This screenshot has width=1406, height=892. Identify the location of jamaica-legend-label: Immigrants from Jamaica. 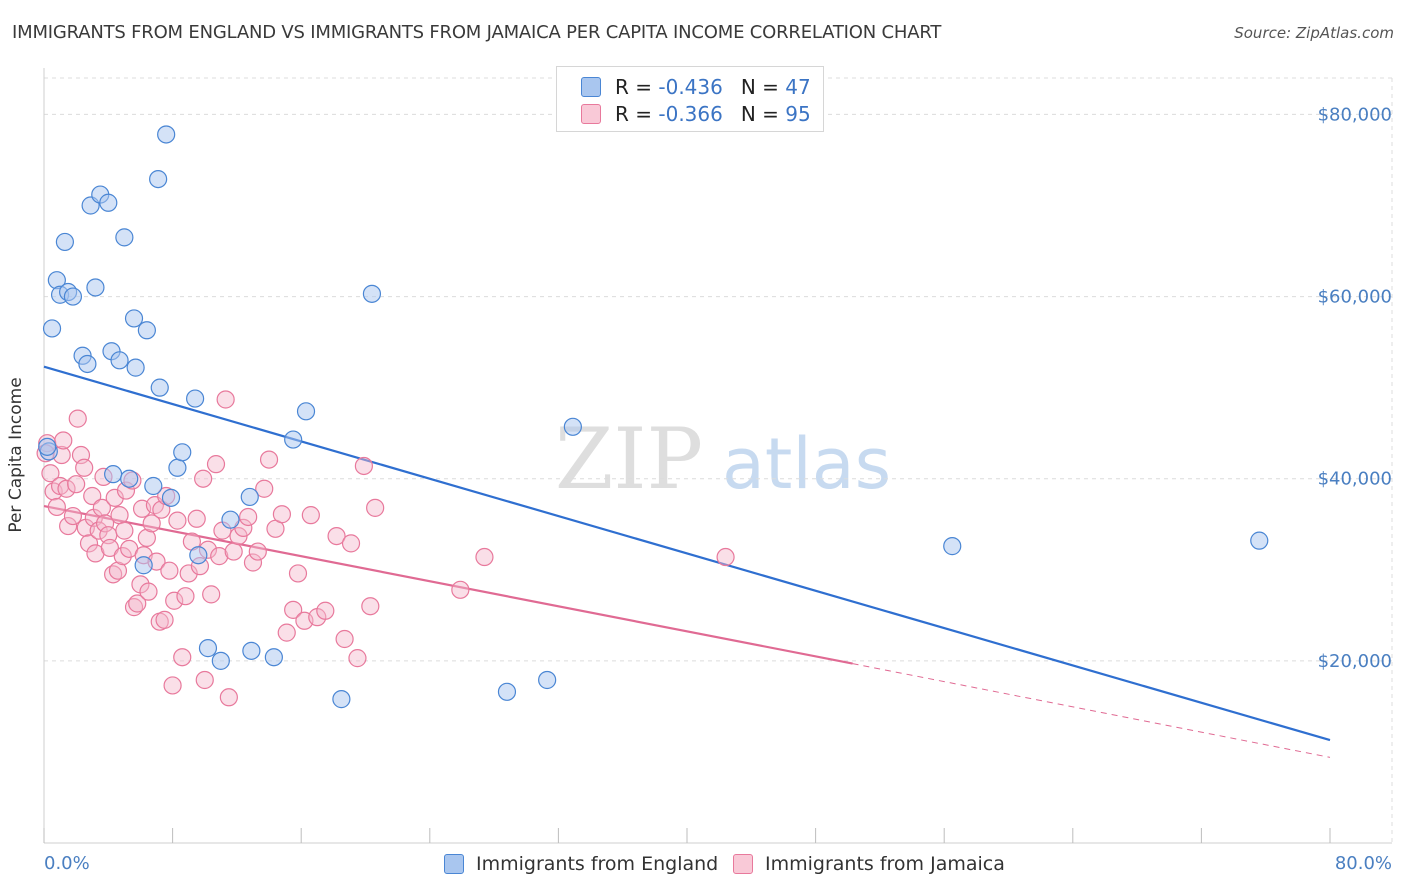
(885, 864).